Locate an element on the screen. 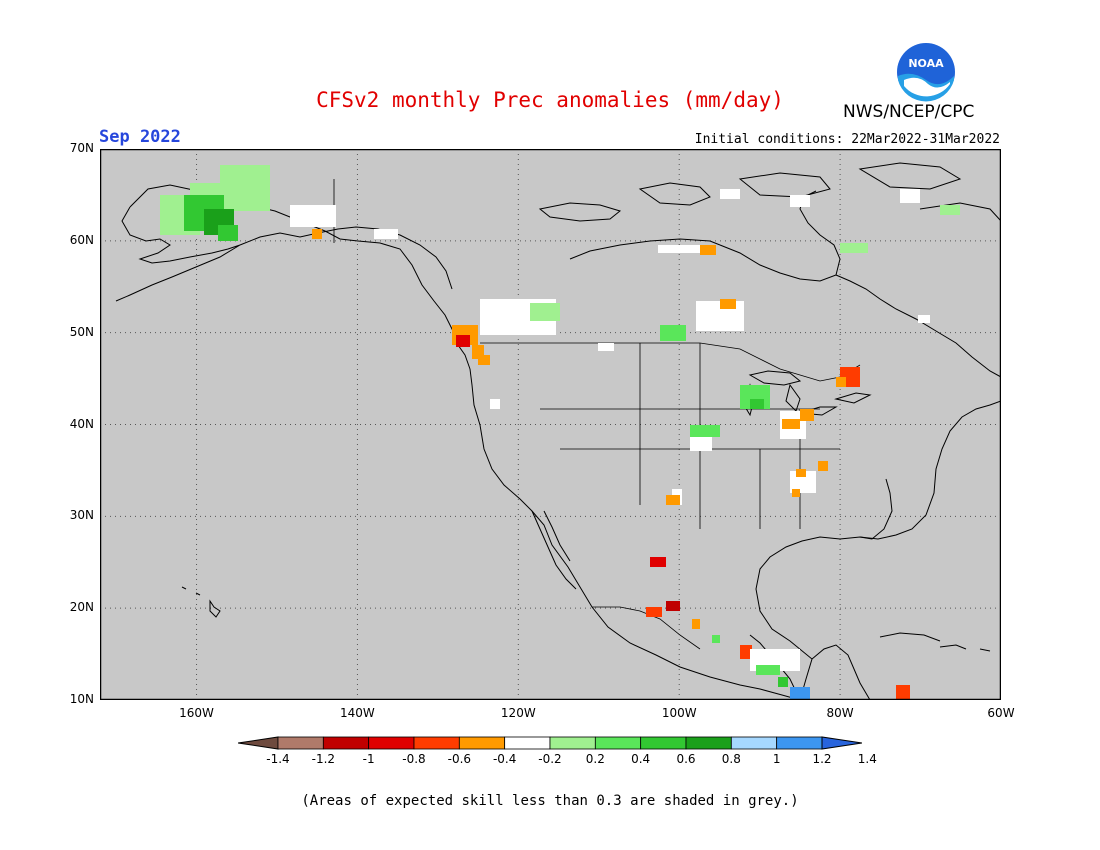 The image size is (1100, 850). colorbar-label: 1.4 is located at coordinates (867, 759).